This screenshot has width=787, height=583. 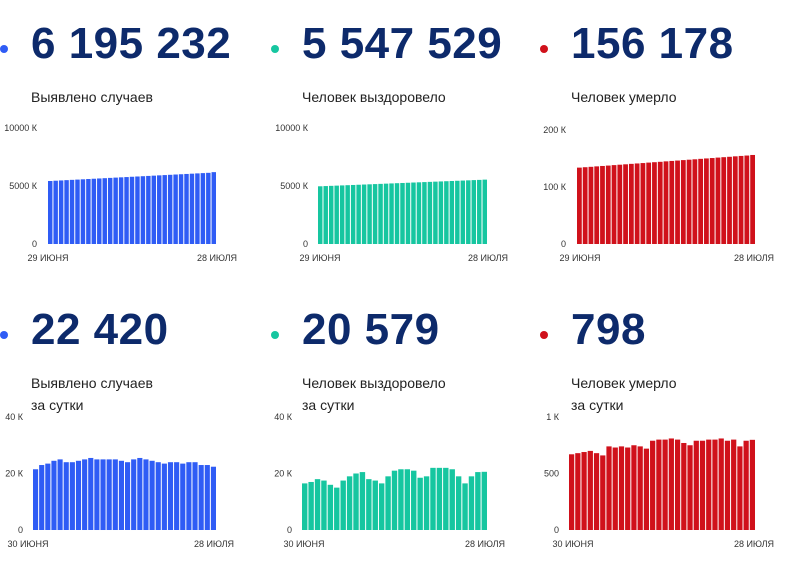 I want to click on metric-label-line: за сутки, so click(x=328, y=405).